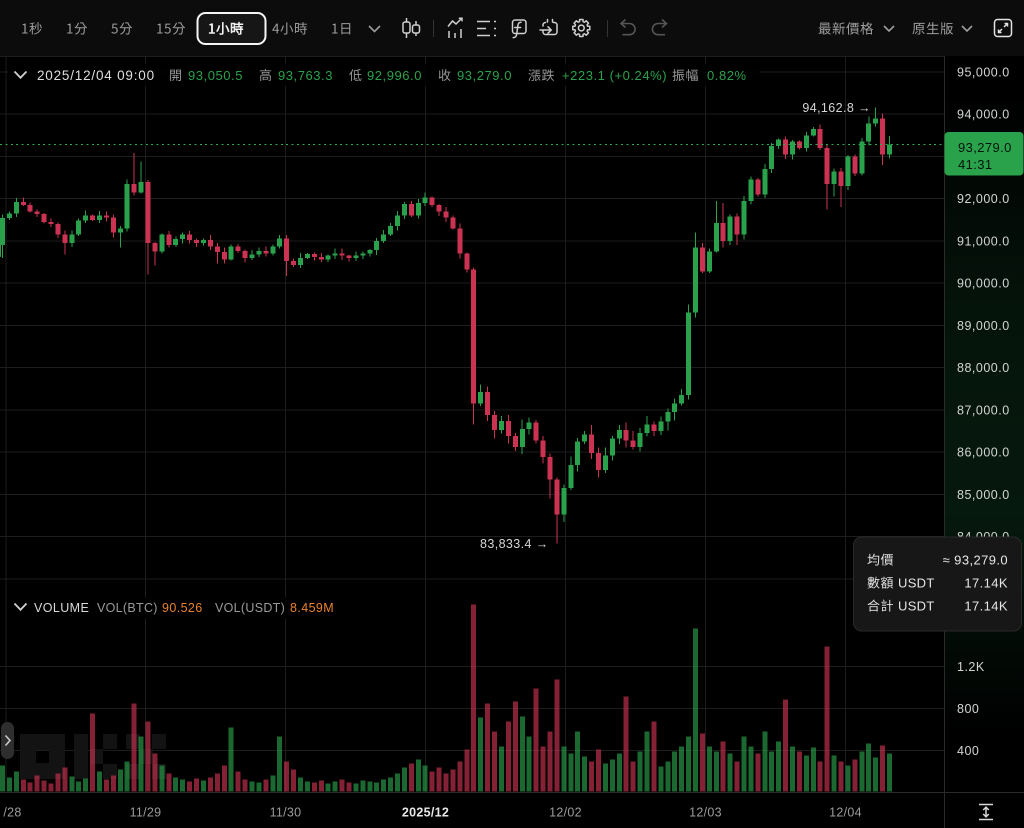  Describe the element at coordinates (983, 410) in the screenshot. I see `svg-text: 87,000.0` at that location.